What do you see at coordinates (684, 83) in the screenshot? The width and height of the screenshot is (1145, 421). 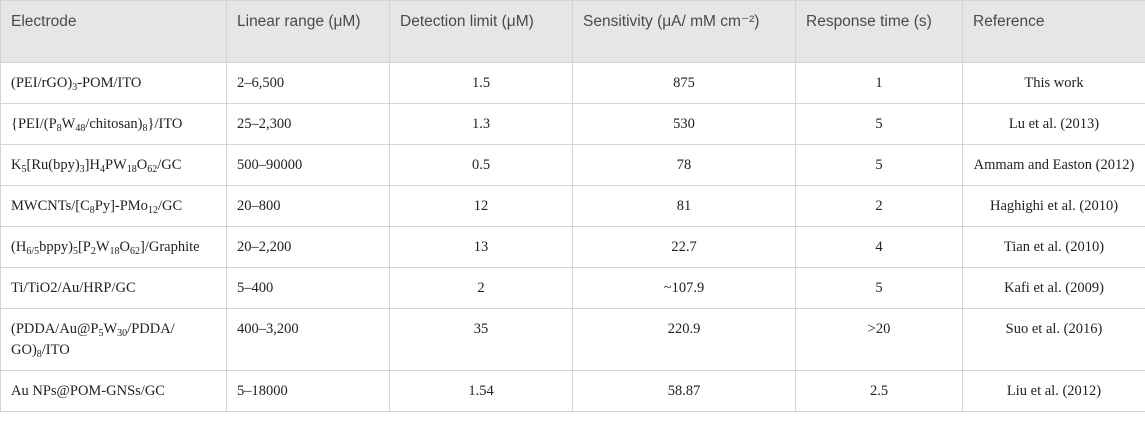 I see `table-cell: 875` at bounding box center [684, 83].